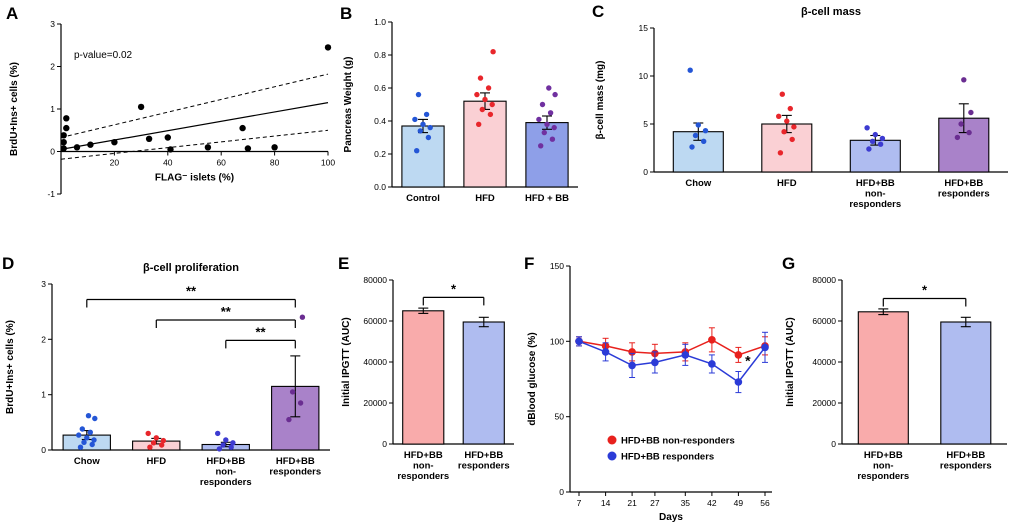 The width and height of the screenshot is (1020, 531). What do you see at coordinates (598, 11) in the screenshot?
I see `panel-c-label: C` at bounding box center [598, 11].